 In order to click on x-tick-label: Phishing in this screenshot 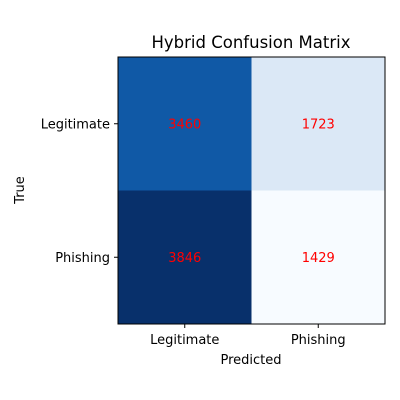, I will do `click(318, 340)`.